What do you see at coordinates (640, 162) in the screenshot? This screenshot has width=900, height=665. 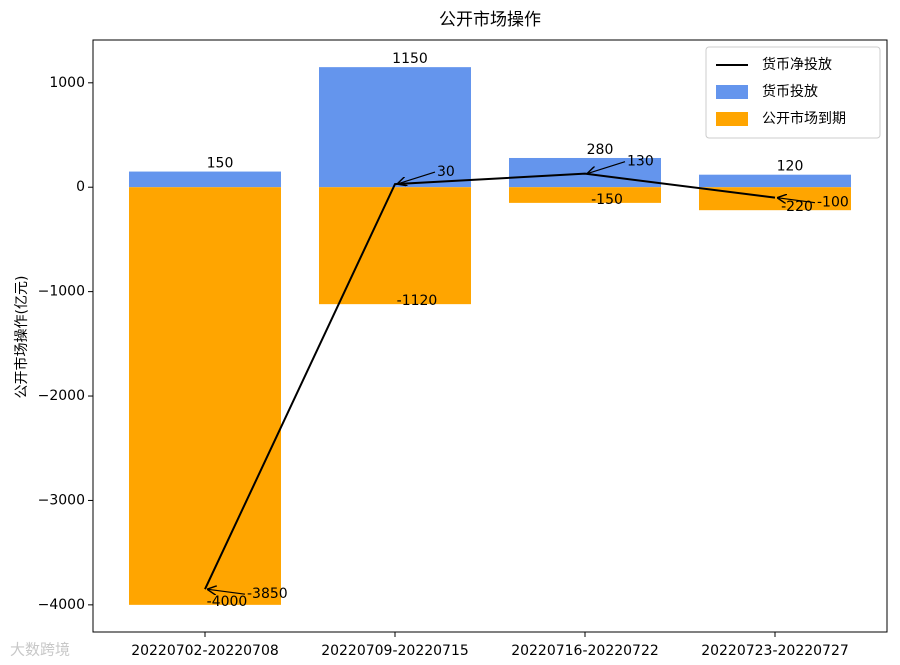 I see `line-value-label: 130` at bounding box center [640, 162].